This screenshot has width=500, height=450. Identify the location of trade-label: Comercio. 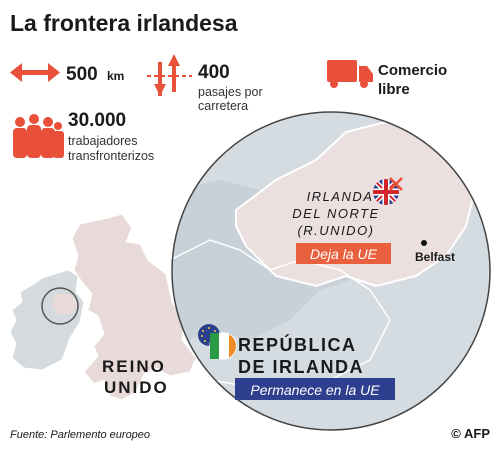
(412, 70).